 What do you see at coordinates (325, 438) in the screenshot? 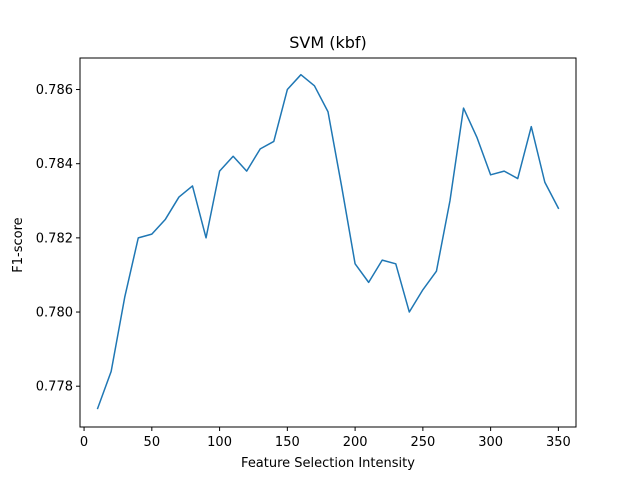
I see `x-axis: 0 50 100 150 200 250 300 350` at bounding box center [325, 438].